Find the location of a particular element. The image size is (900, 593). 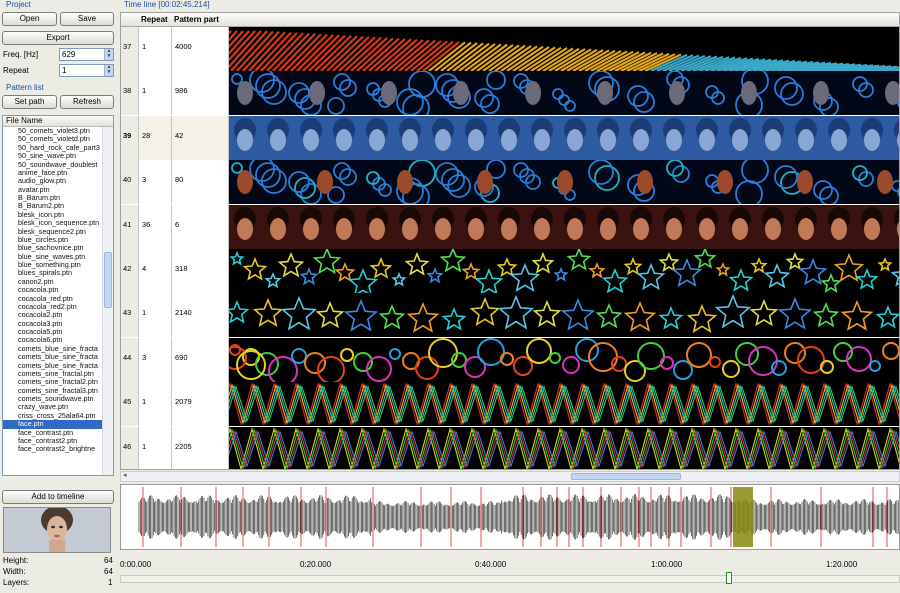

pattern-part-column-header: Pattern part is located at coordinates (196, 19).